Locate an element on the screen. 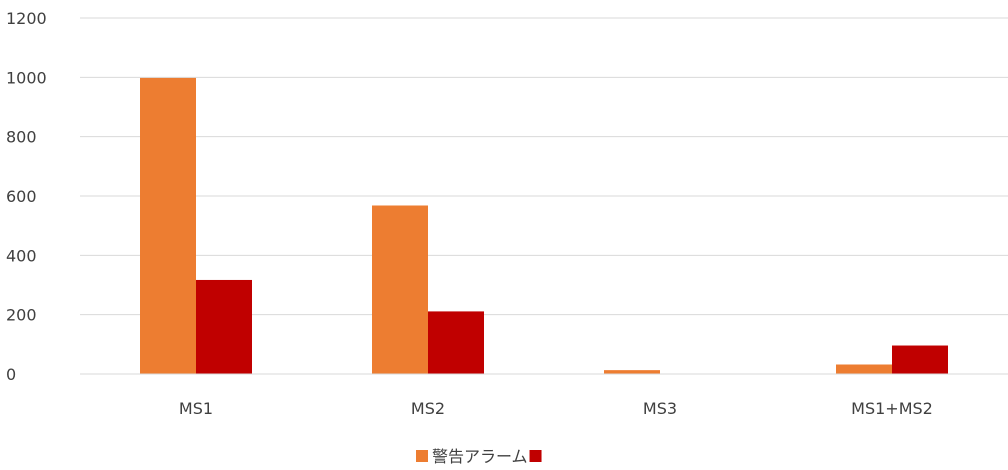 This screenshot has width=1008, height=470. y-tick-label: 1000 is located at coordinates (26, 77).